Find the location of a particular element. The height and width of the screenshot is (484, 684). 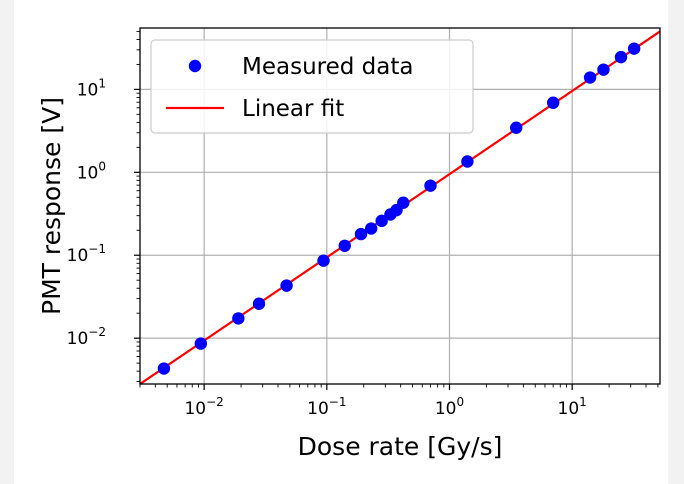

legend: Measured data Linear fit is located at coordinates (312, 86).